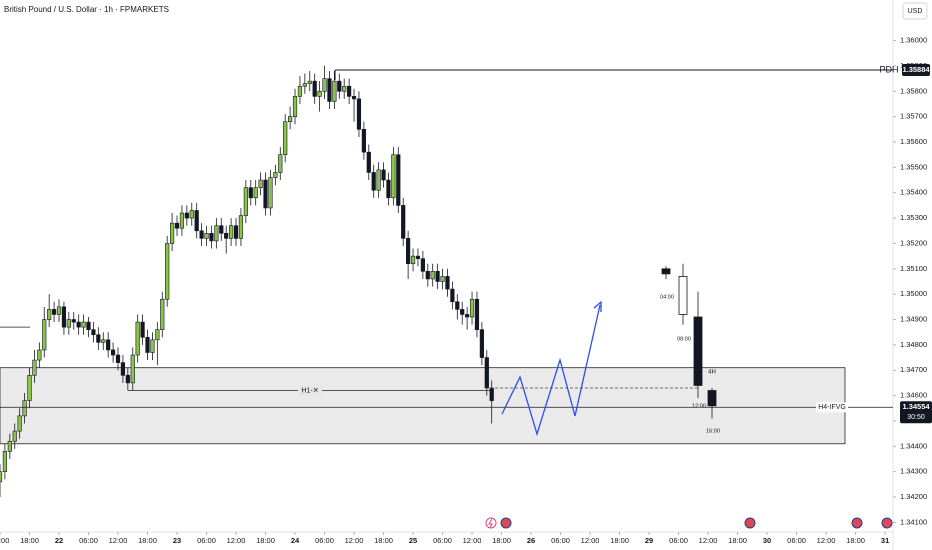 The width and height of the screenshot is (932, 550). I want to click on y-tick-label: 1.35700, so click(913, 116).